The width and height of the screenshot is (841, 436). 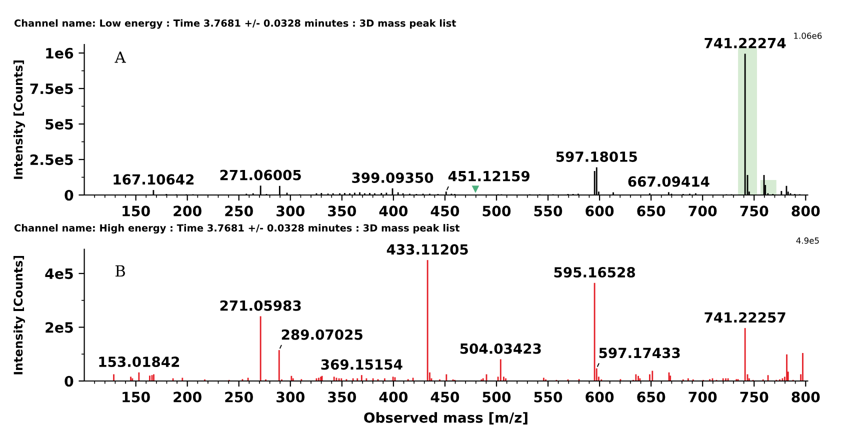 What do you see at coordinates (51, 160) in the screenshot?
I see `y-tick-label: 2.5e5` at bounding box center [51, 160].